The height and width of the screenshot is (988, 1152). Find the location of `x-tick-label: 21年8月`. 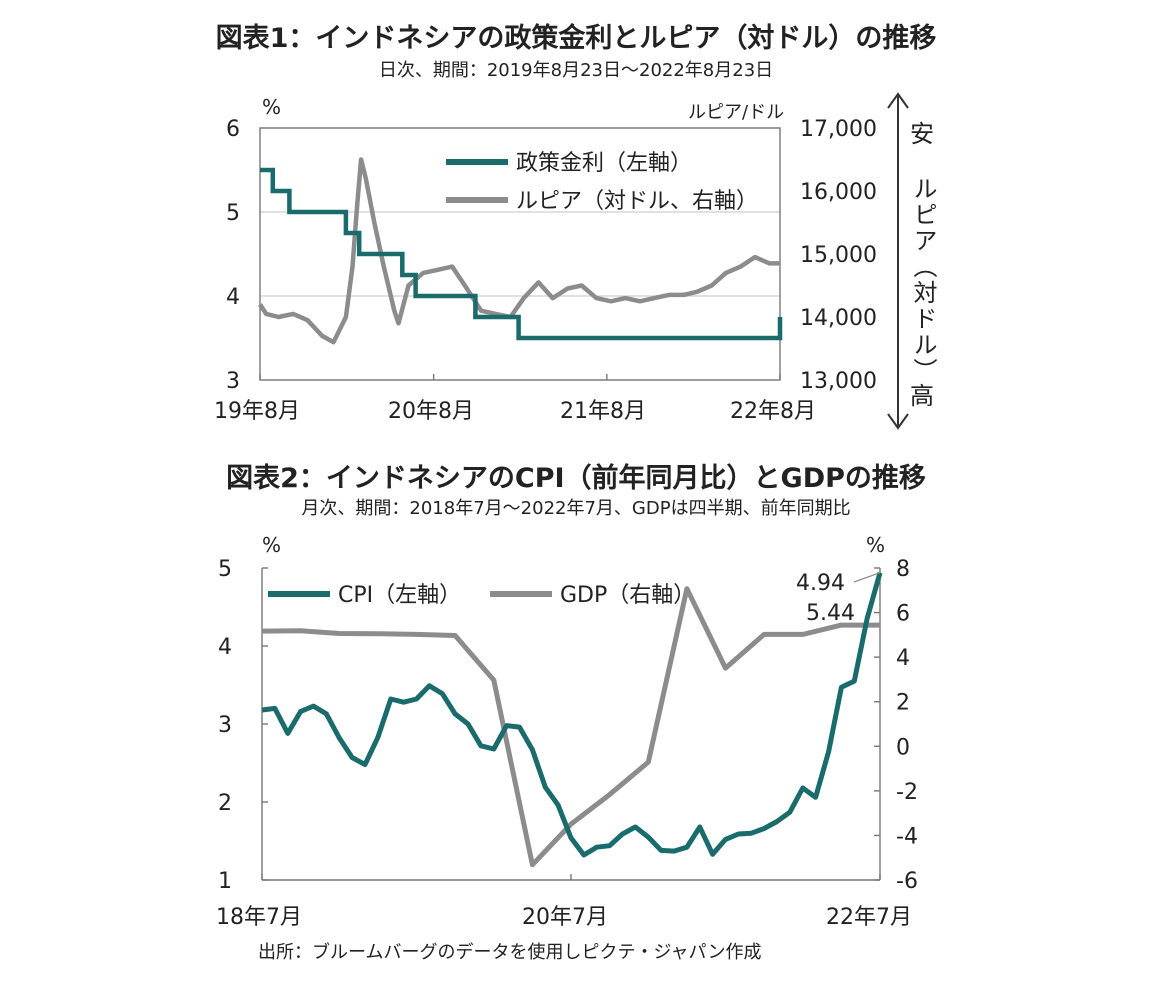

x-tick-label: 21年8月 is located at coordinates (603, 411).